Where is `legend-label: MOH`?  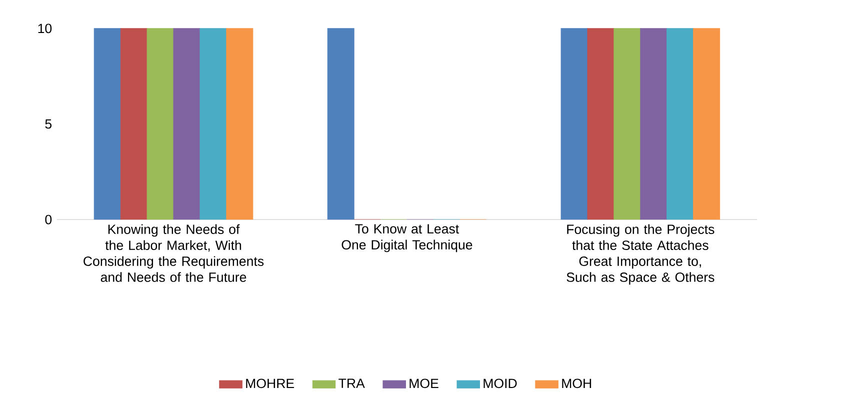 legend-label: MOH is located at coordinates (577, 383).